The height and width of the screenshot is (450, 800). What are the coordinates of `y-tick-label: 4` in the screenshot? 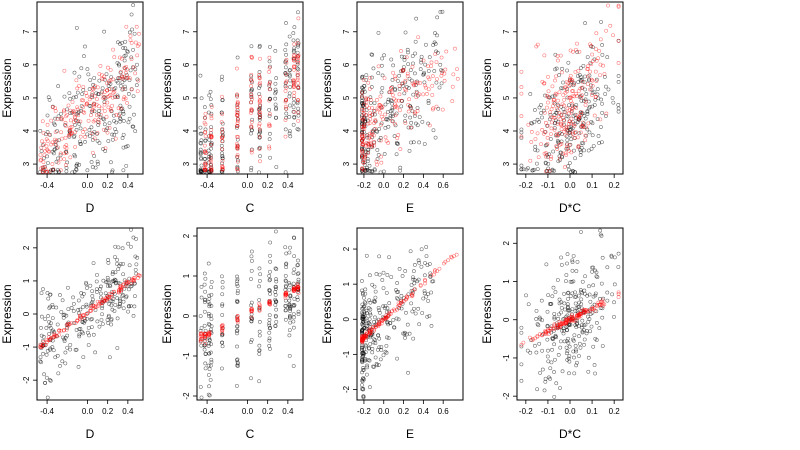 It's located at (186, 130).